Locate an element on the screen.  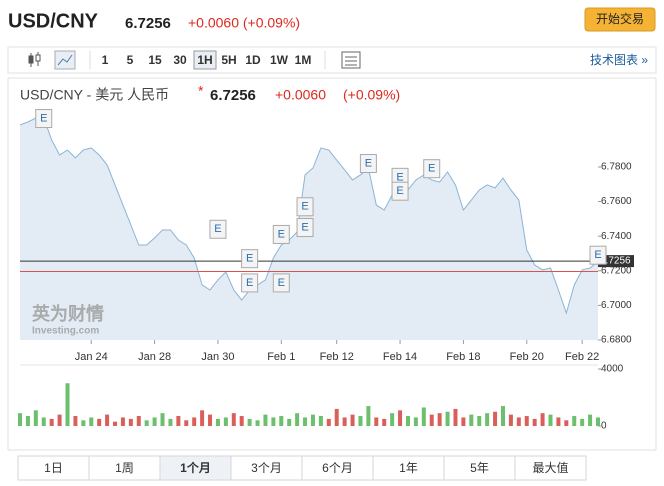
volume-tick-label: 0 is located at coordinates (604, 426).